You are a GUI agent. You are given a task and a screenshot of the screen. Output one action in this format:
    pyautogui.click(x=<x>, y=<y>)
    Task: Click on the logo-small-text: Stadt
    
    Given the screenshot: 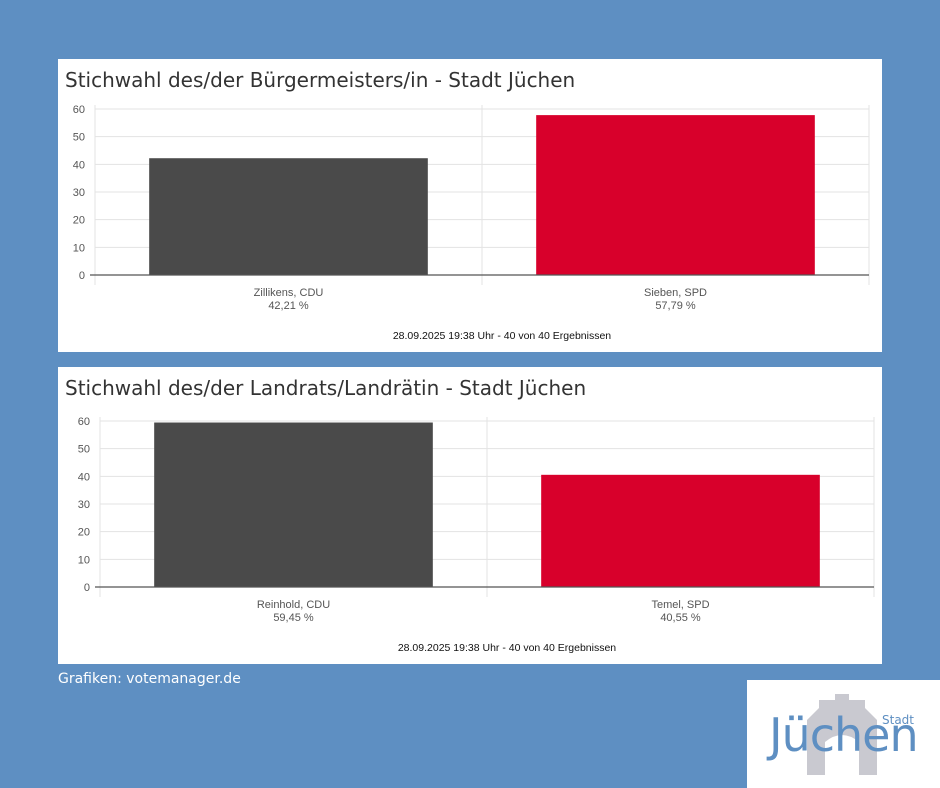 What is the action you would take?
    pyautogui.click(x=898, y=720)
    